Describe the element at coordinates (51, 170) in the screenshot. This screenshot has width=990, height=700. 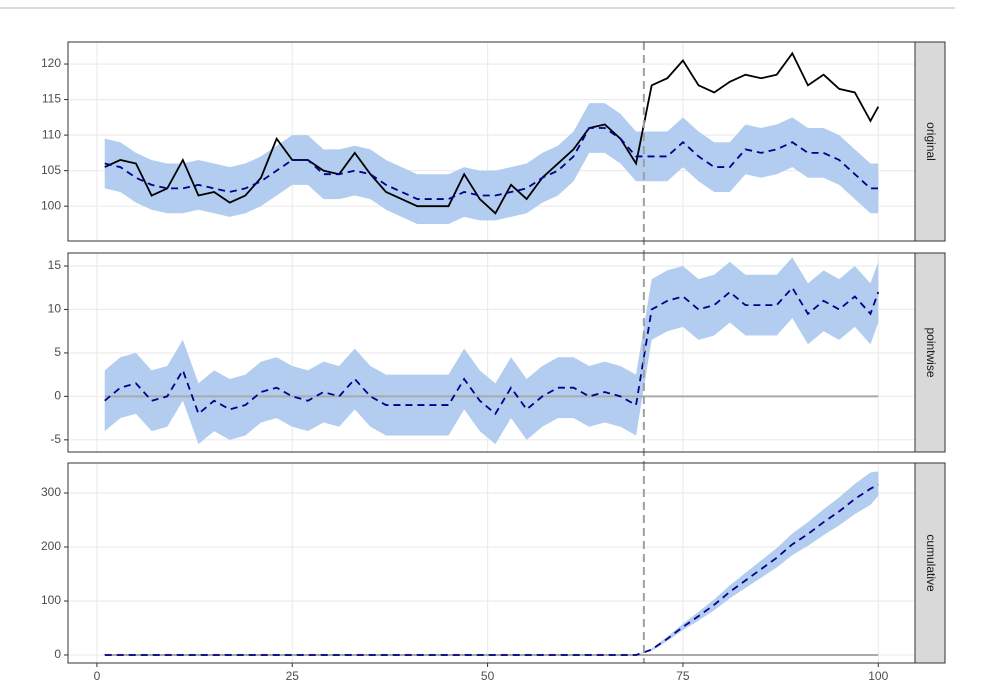
I see `y-tick-label: 105` at that location.